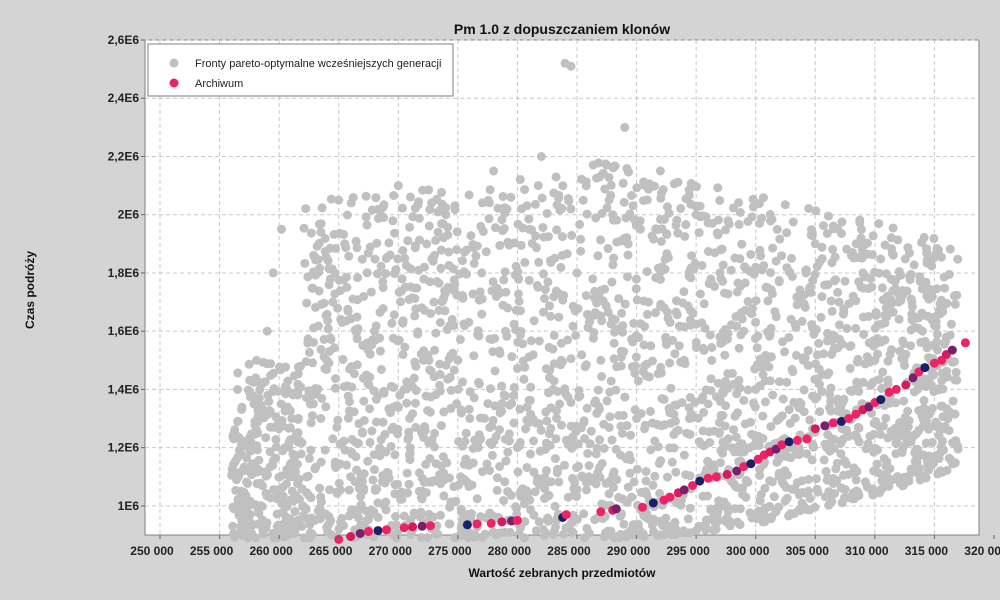 This screenshot has width=1000, height=600. What do you see at coordinates (748, 551) in the screenshot?
I see `x-tick-label: 300 000` at bounding box center [748, 551].